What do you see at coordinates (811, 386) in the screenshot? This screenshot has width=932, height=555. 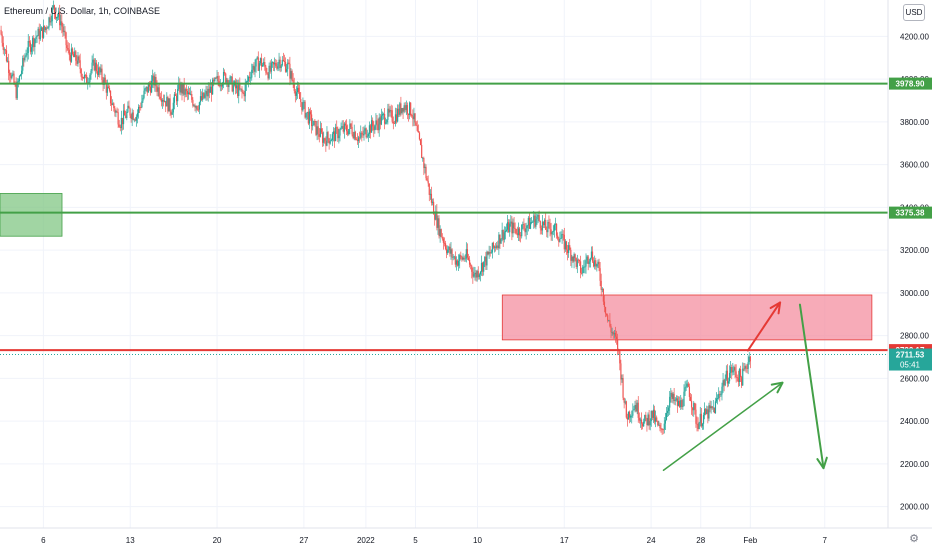 I see `drop-arrow` at bounding box center [811, 386].